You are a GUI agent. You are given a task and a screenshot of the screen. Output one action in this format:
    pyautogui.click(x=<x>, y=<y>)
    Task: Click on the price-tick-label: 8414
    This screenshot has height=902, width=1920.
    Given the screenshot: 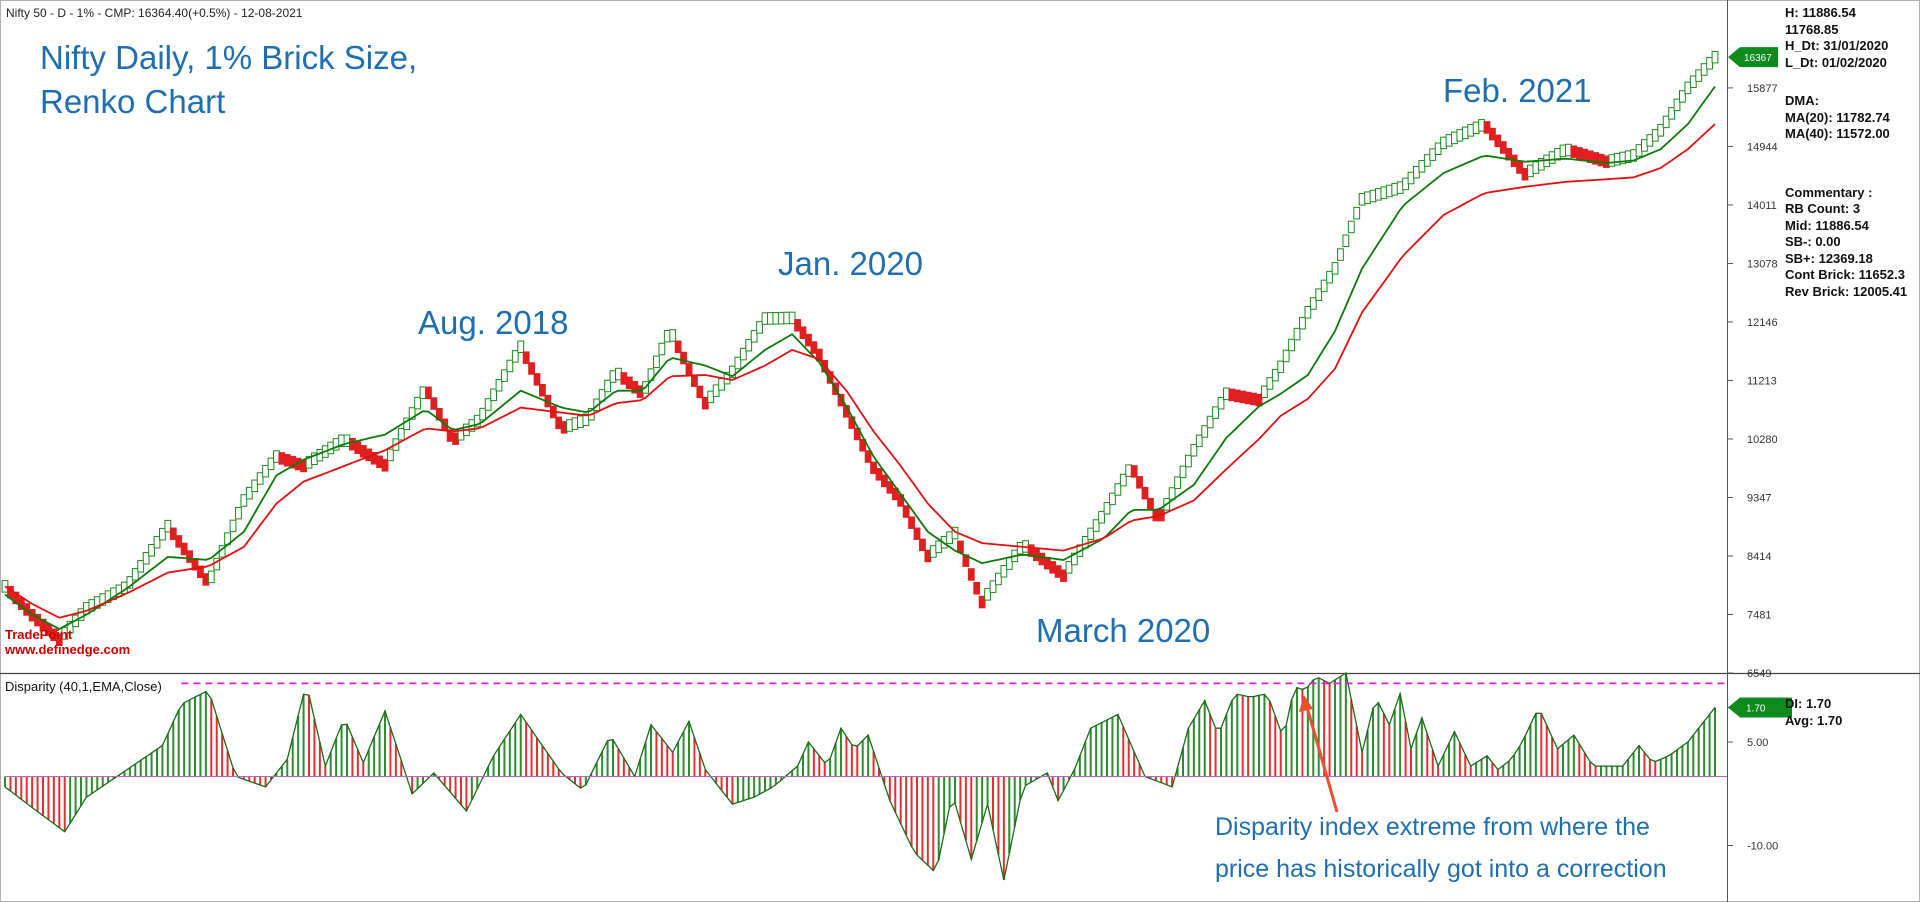 What is the action you would take?
    pyautogui.click(x=1759, y=557)
    